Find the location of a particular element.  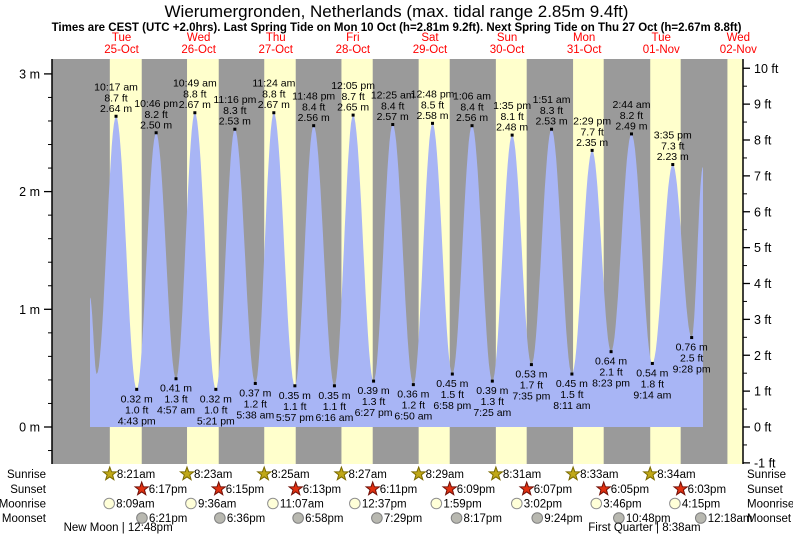

moonset-time-label: 6:21pm is located at coordinates (168, 519).